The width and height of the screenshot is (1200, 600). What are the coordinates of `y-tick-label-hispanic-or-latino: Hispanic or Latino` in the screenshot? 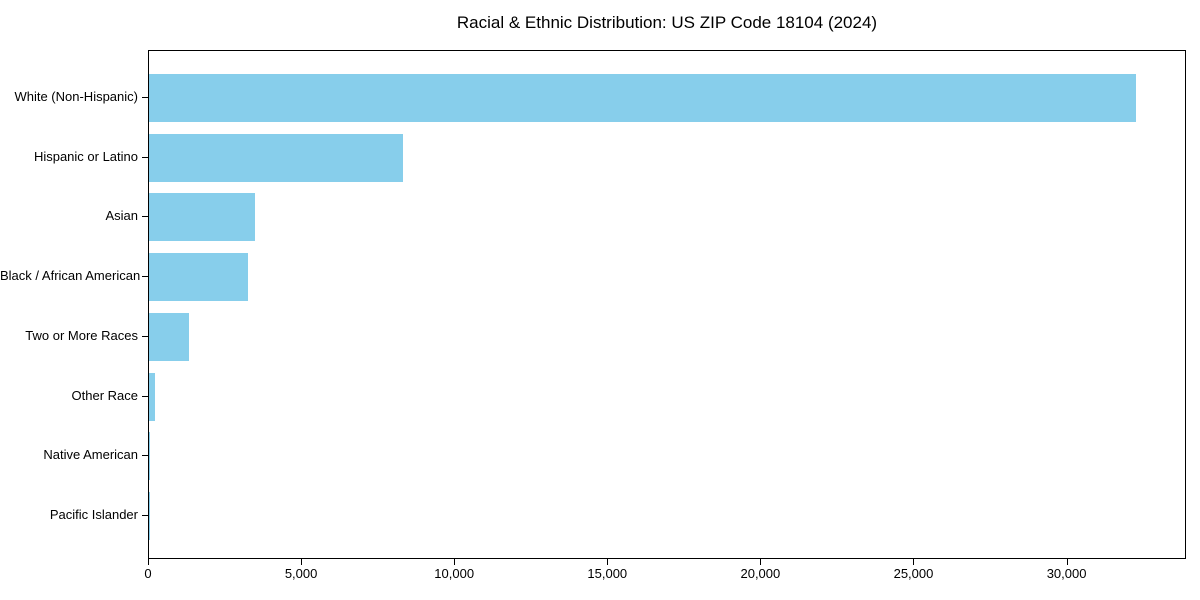 It's located at (85, 156).